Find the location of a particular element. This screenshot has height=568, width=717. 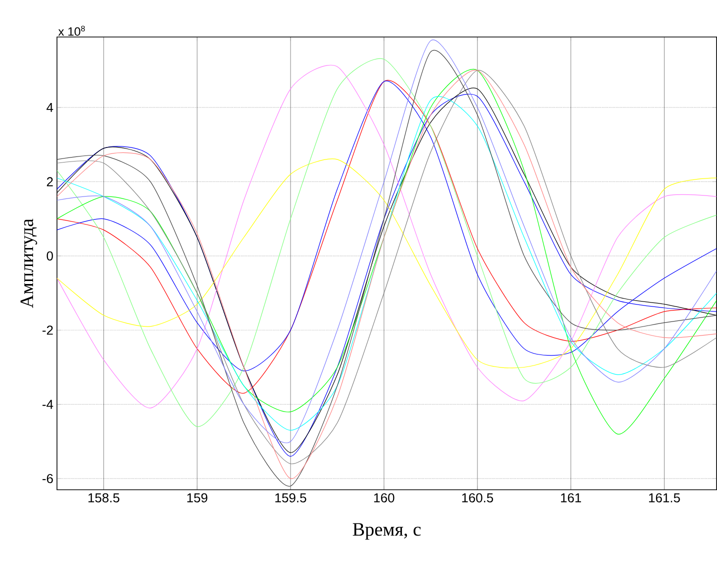

y-tick-label: 4 is located at coordinates (50, 107).